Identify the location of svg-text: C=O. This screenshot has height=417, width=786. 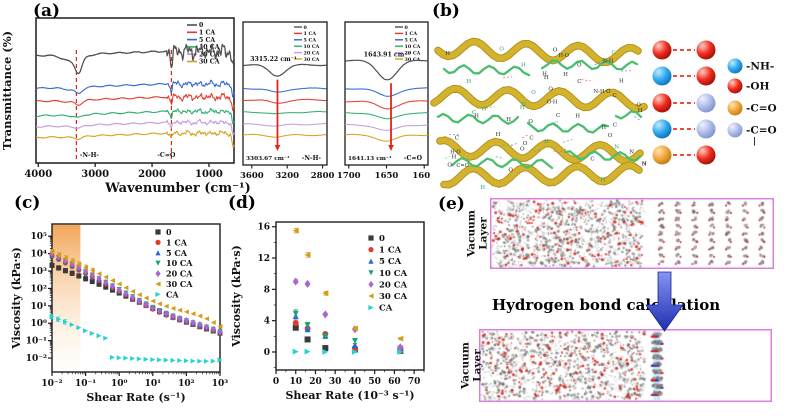
(462, 166).